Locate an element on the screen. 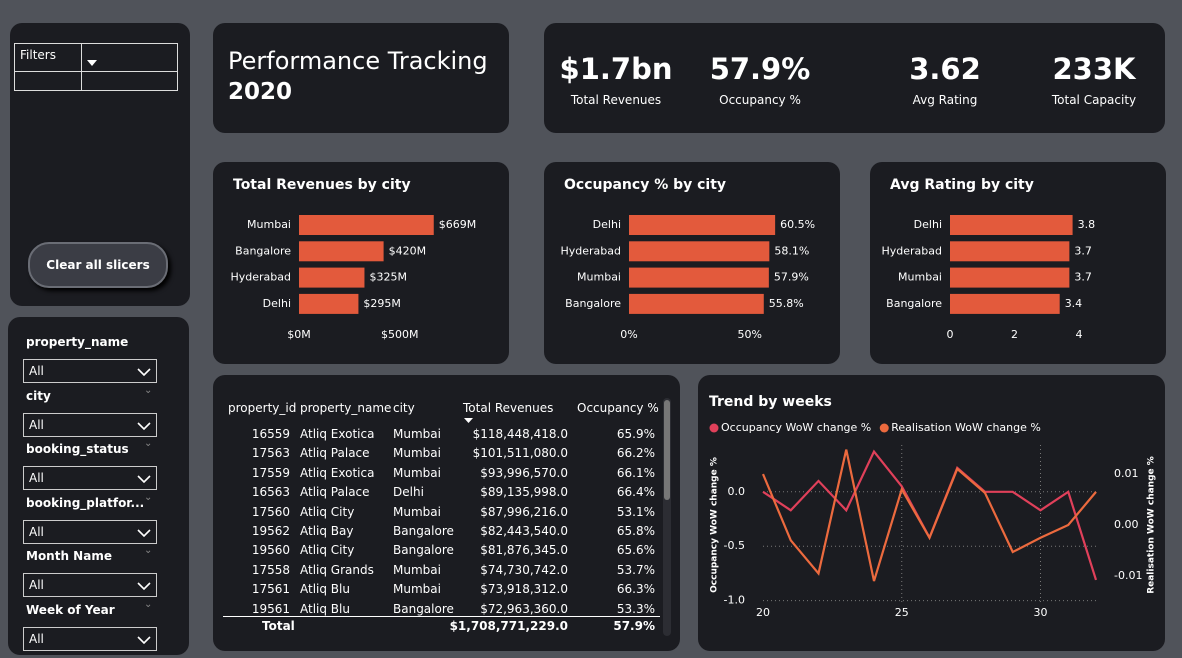 The image size is (1182, 658). table-cell: Atliq Palace is located at coordinates (335, 453).